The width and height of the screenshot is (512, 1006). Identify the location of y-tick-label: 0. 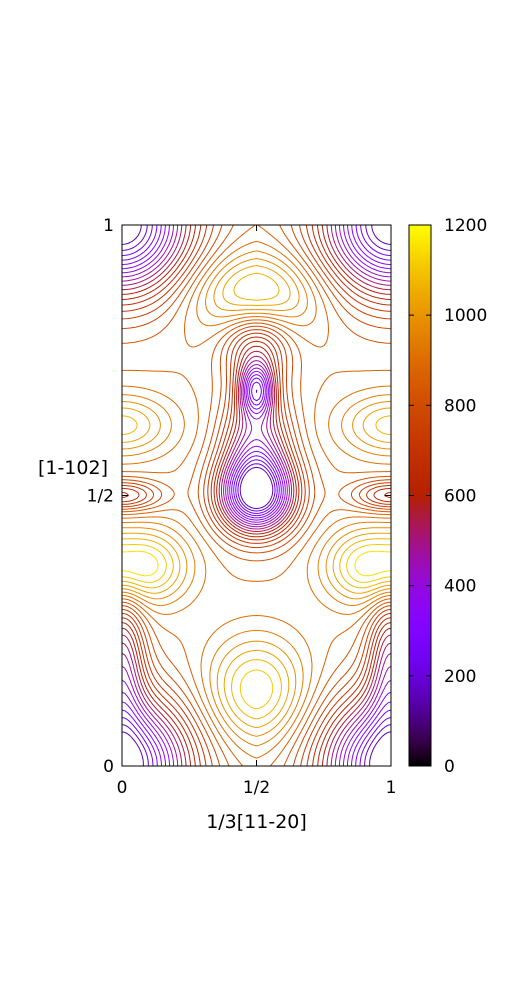
(108, 767).